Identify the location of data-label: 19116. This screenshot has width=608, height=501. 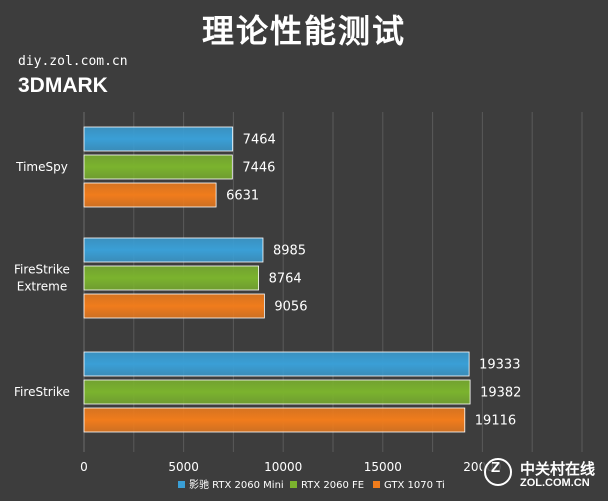
(495, 421).